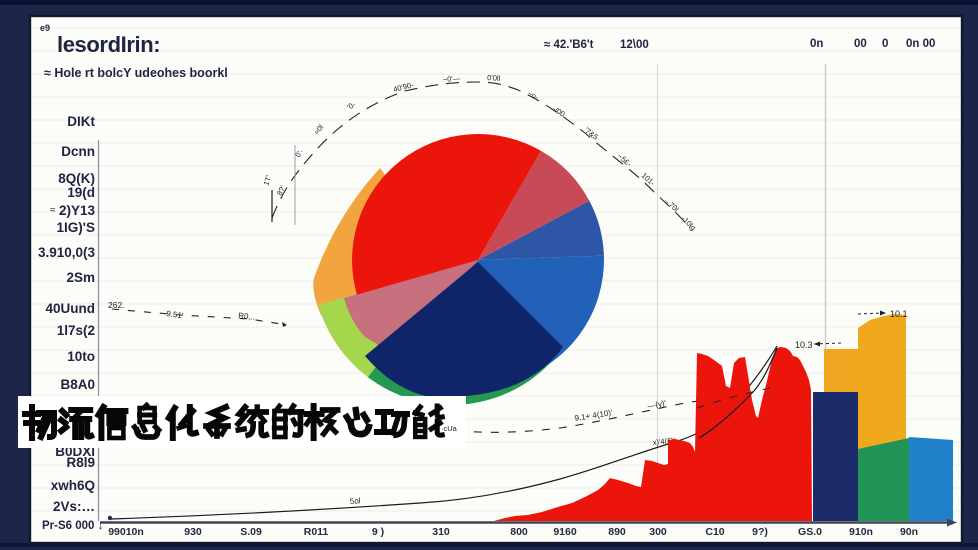 The image size is (978, 550). I want to click on svg-text: 262., so click(116, 305).